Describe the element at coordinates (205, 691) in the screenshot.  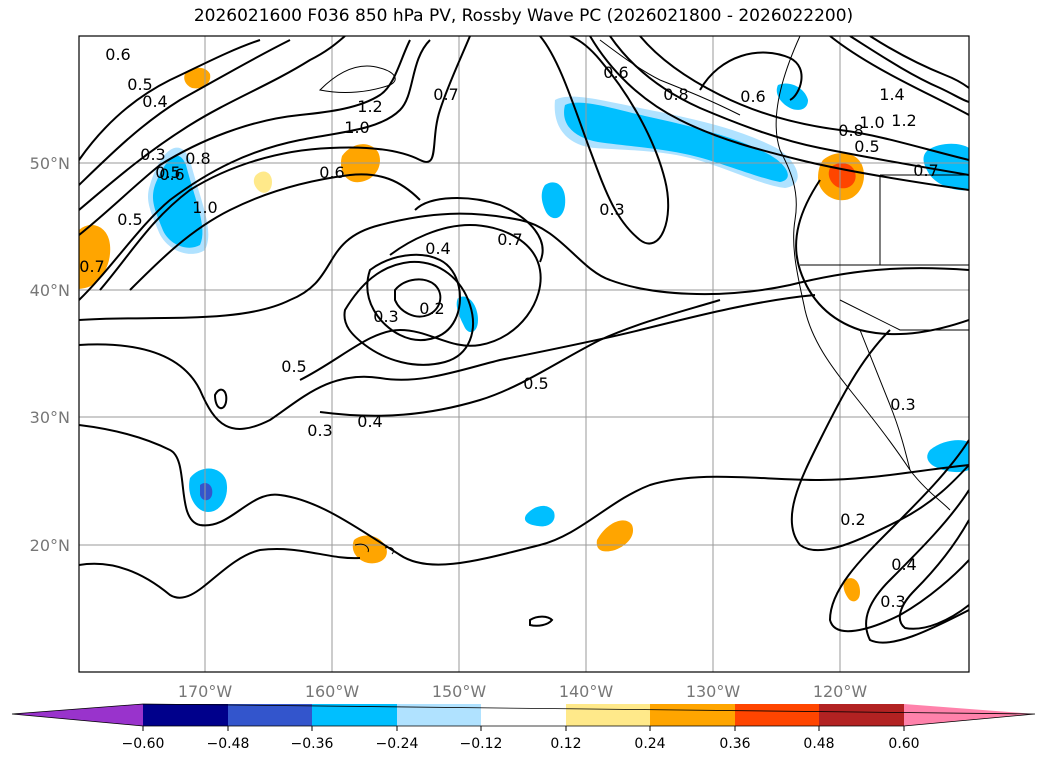
I see `lon-label: 170°W` at that location.